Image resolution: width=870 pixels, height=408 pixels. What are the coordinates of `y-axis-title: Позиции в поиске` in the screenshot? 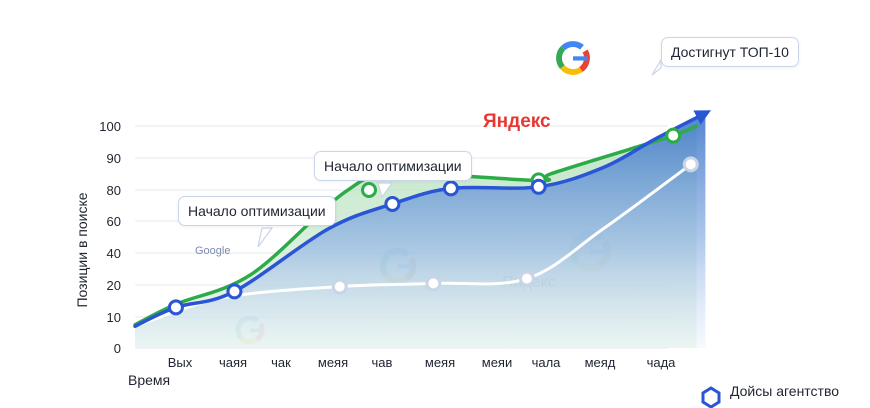 It's located at (82, 250).